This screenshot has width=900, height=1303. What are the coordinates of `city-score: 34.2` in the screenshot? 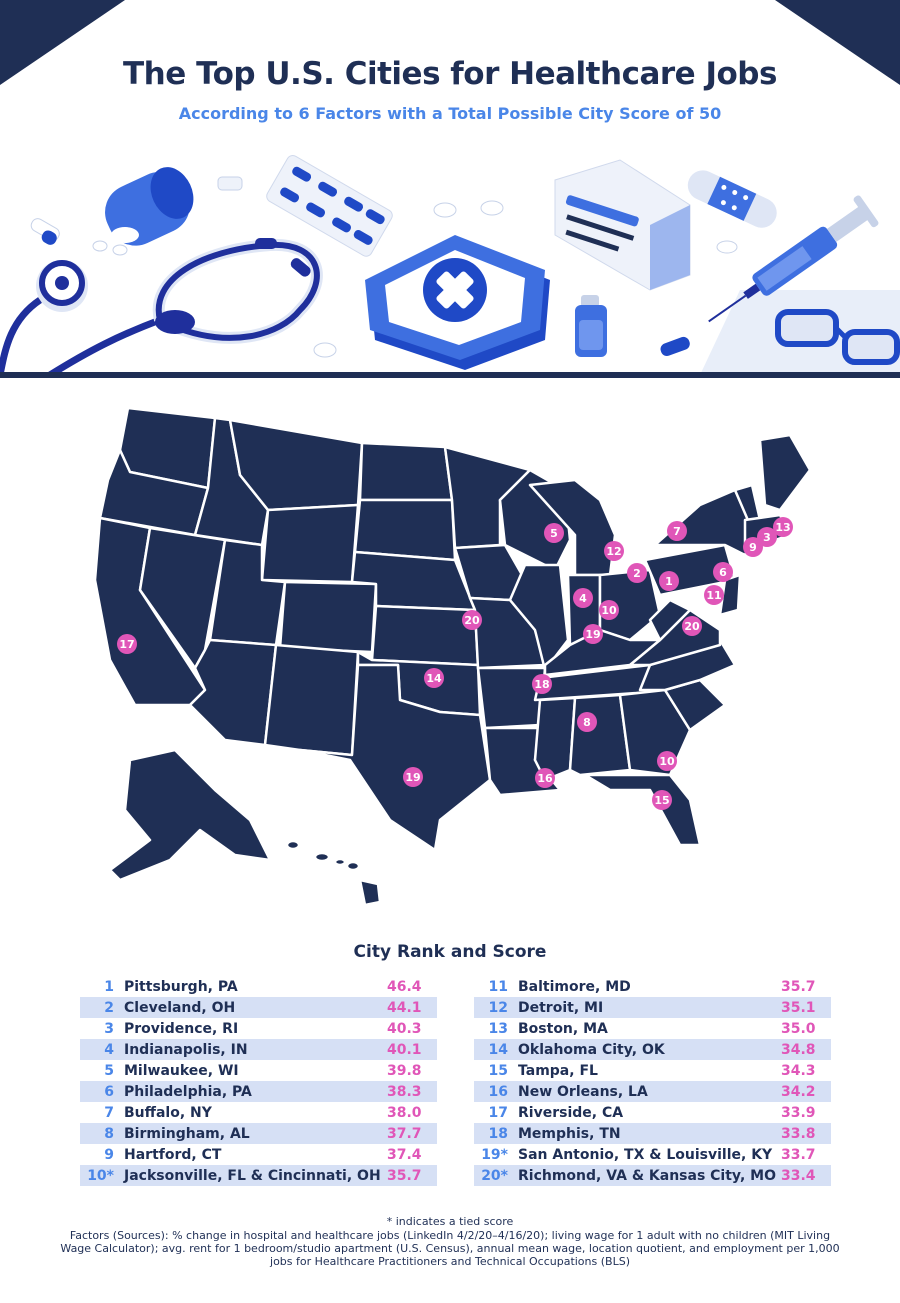 It's located at (798, 1091).